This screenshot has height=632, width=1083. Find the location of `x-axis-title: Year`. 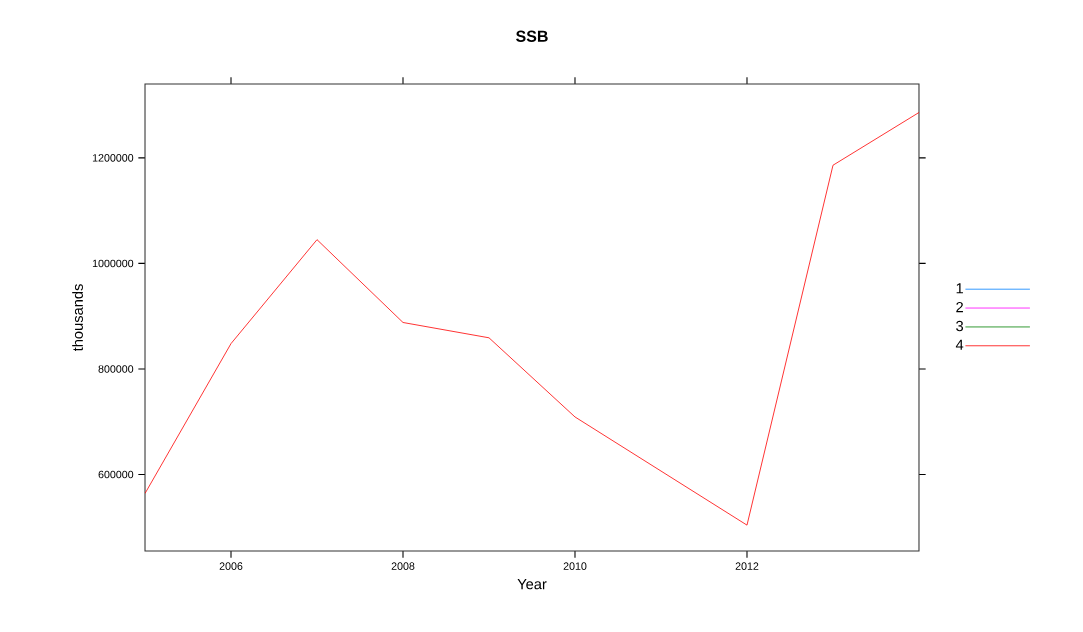

x-axis-title: Year is located at coordinates (532, 584).